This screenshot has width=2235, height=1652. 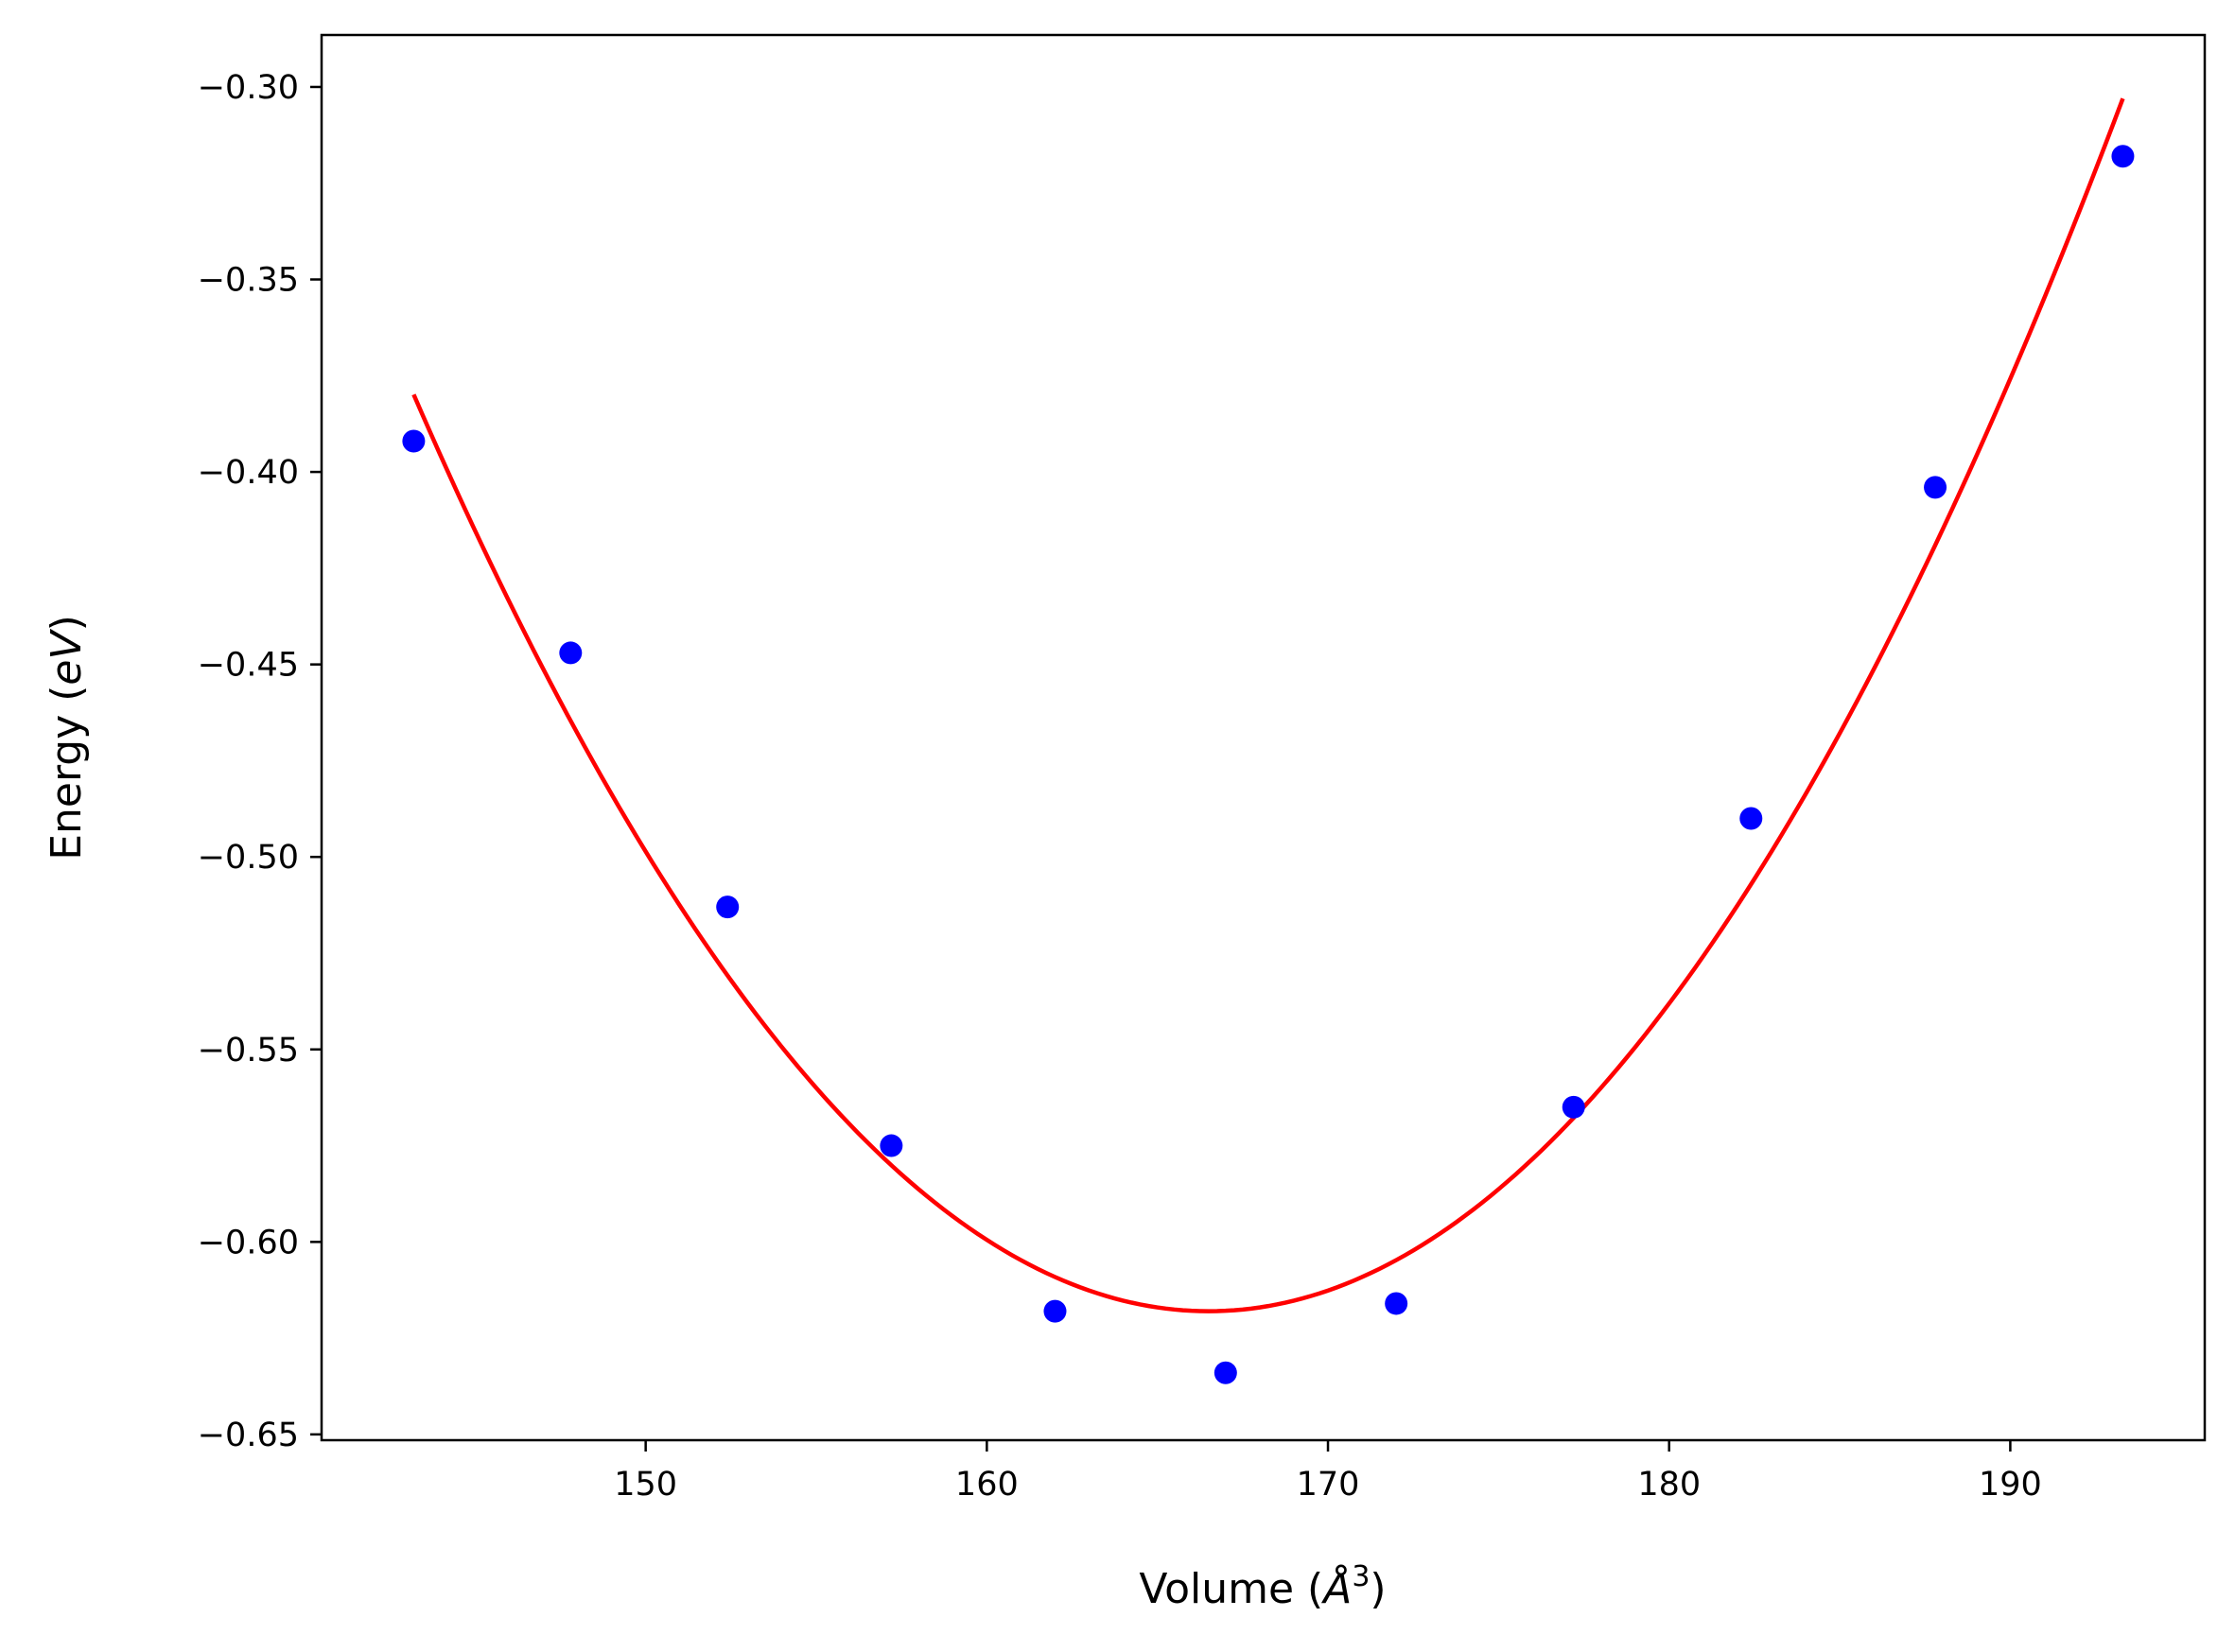 What do you see at coordinates (248, 858) in the screenshot?
I see `y-tick-label: −0.50` at bounding box center [248, 858].